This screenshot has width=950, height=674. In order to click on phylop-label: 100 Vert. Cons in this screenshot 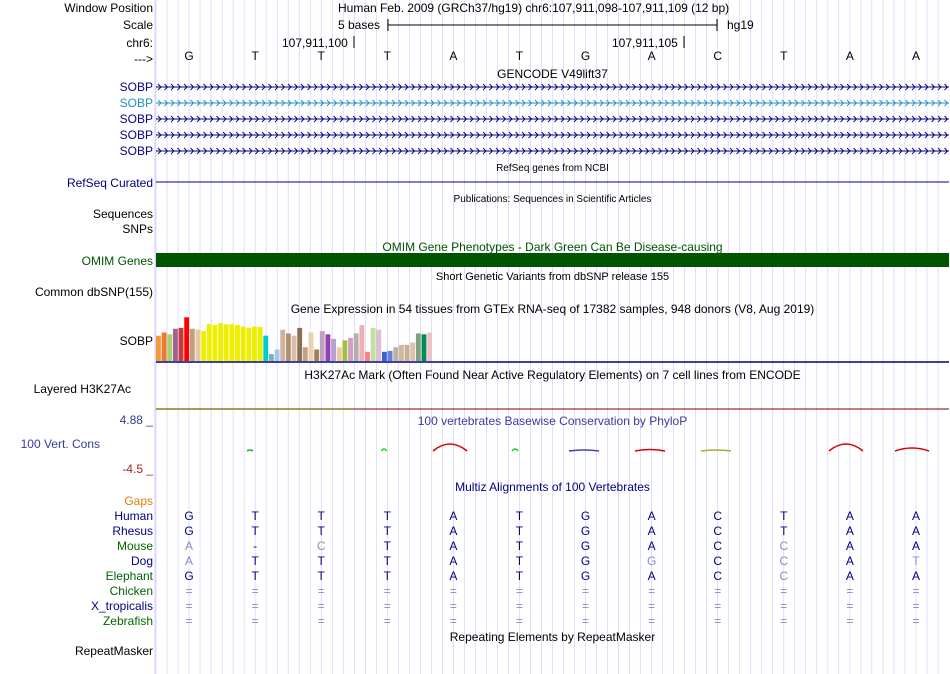, I will do `click(60, 444)`.